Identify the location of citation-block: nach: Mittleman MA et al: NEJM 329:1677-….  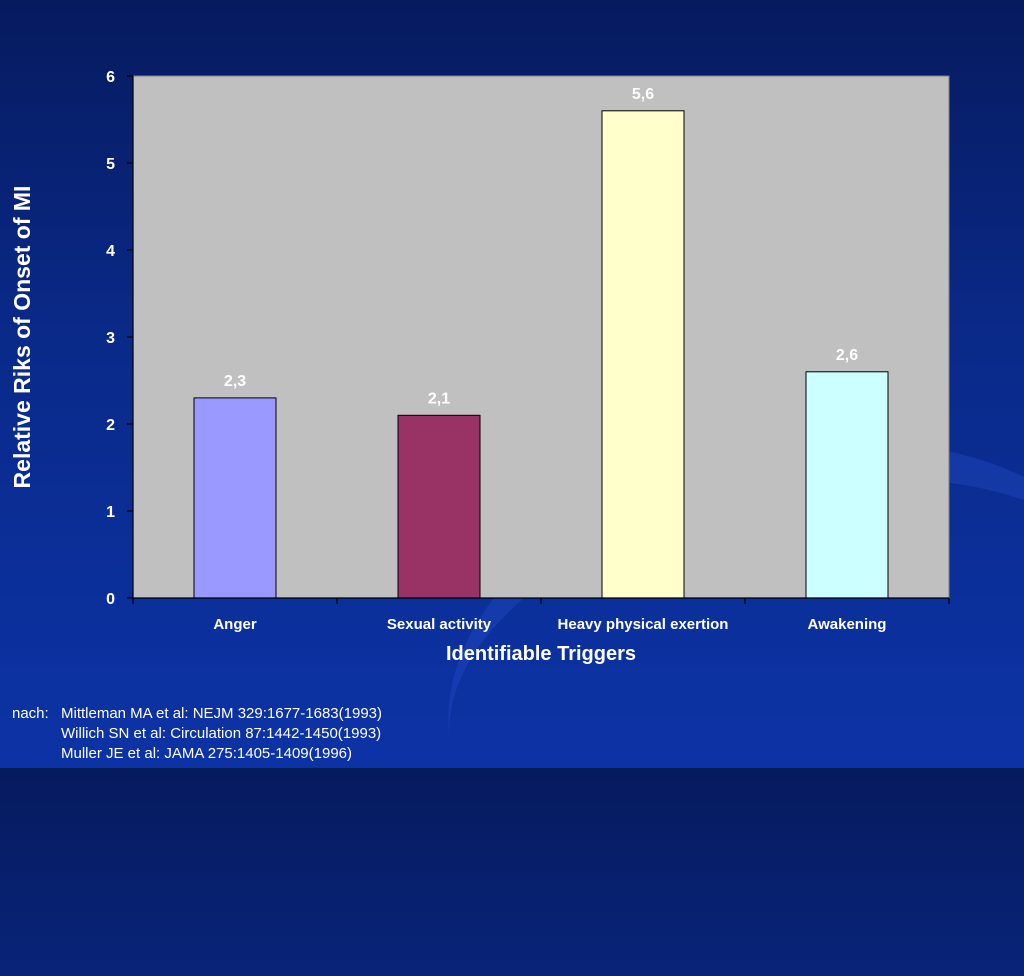
(197, 734).